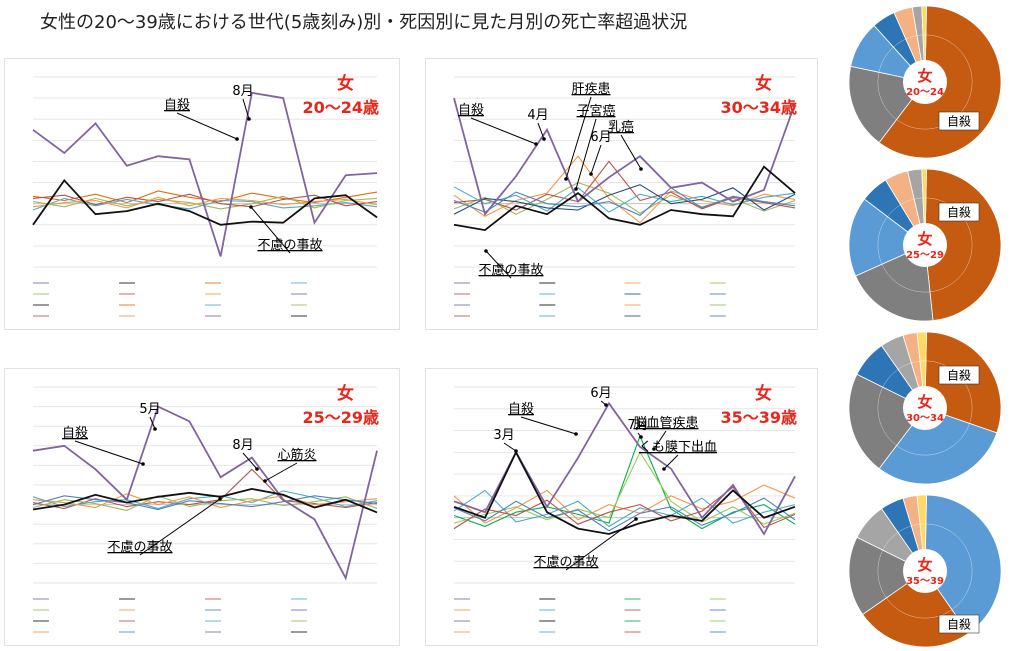  I want to click on pie-center-age: 25～29, so click(925, 255).